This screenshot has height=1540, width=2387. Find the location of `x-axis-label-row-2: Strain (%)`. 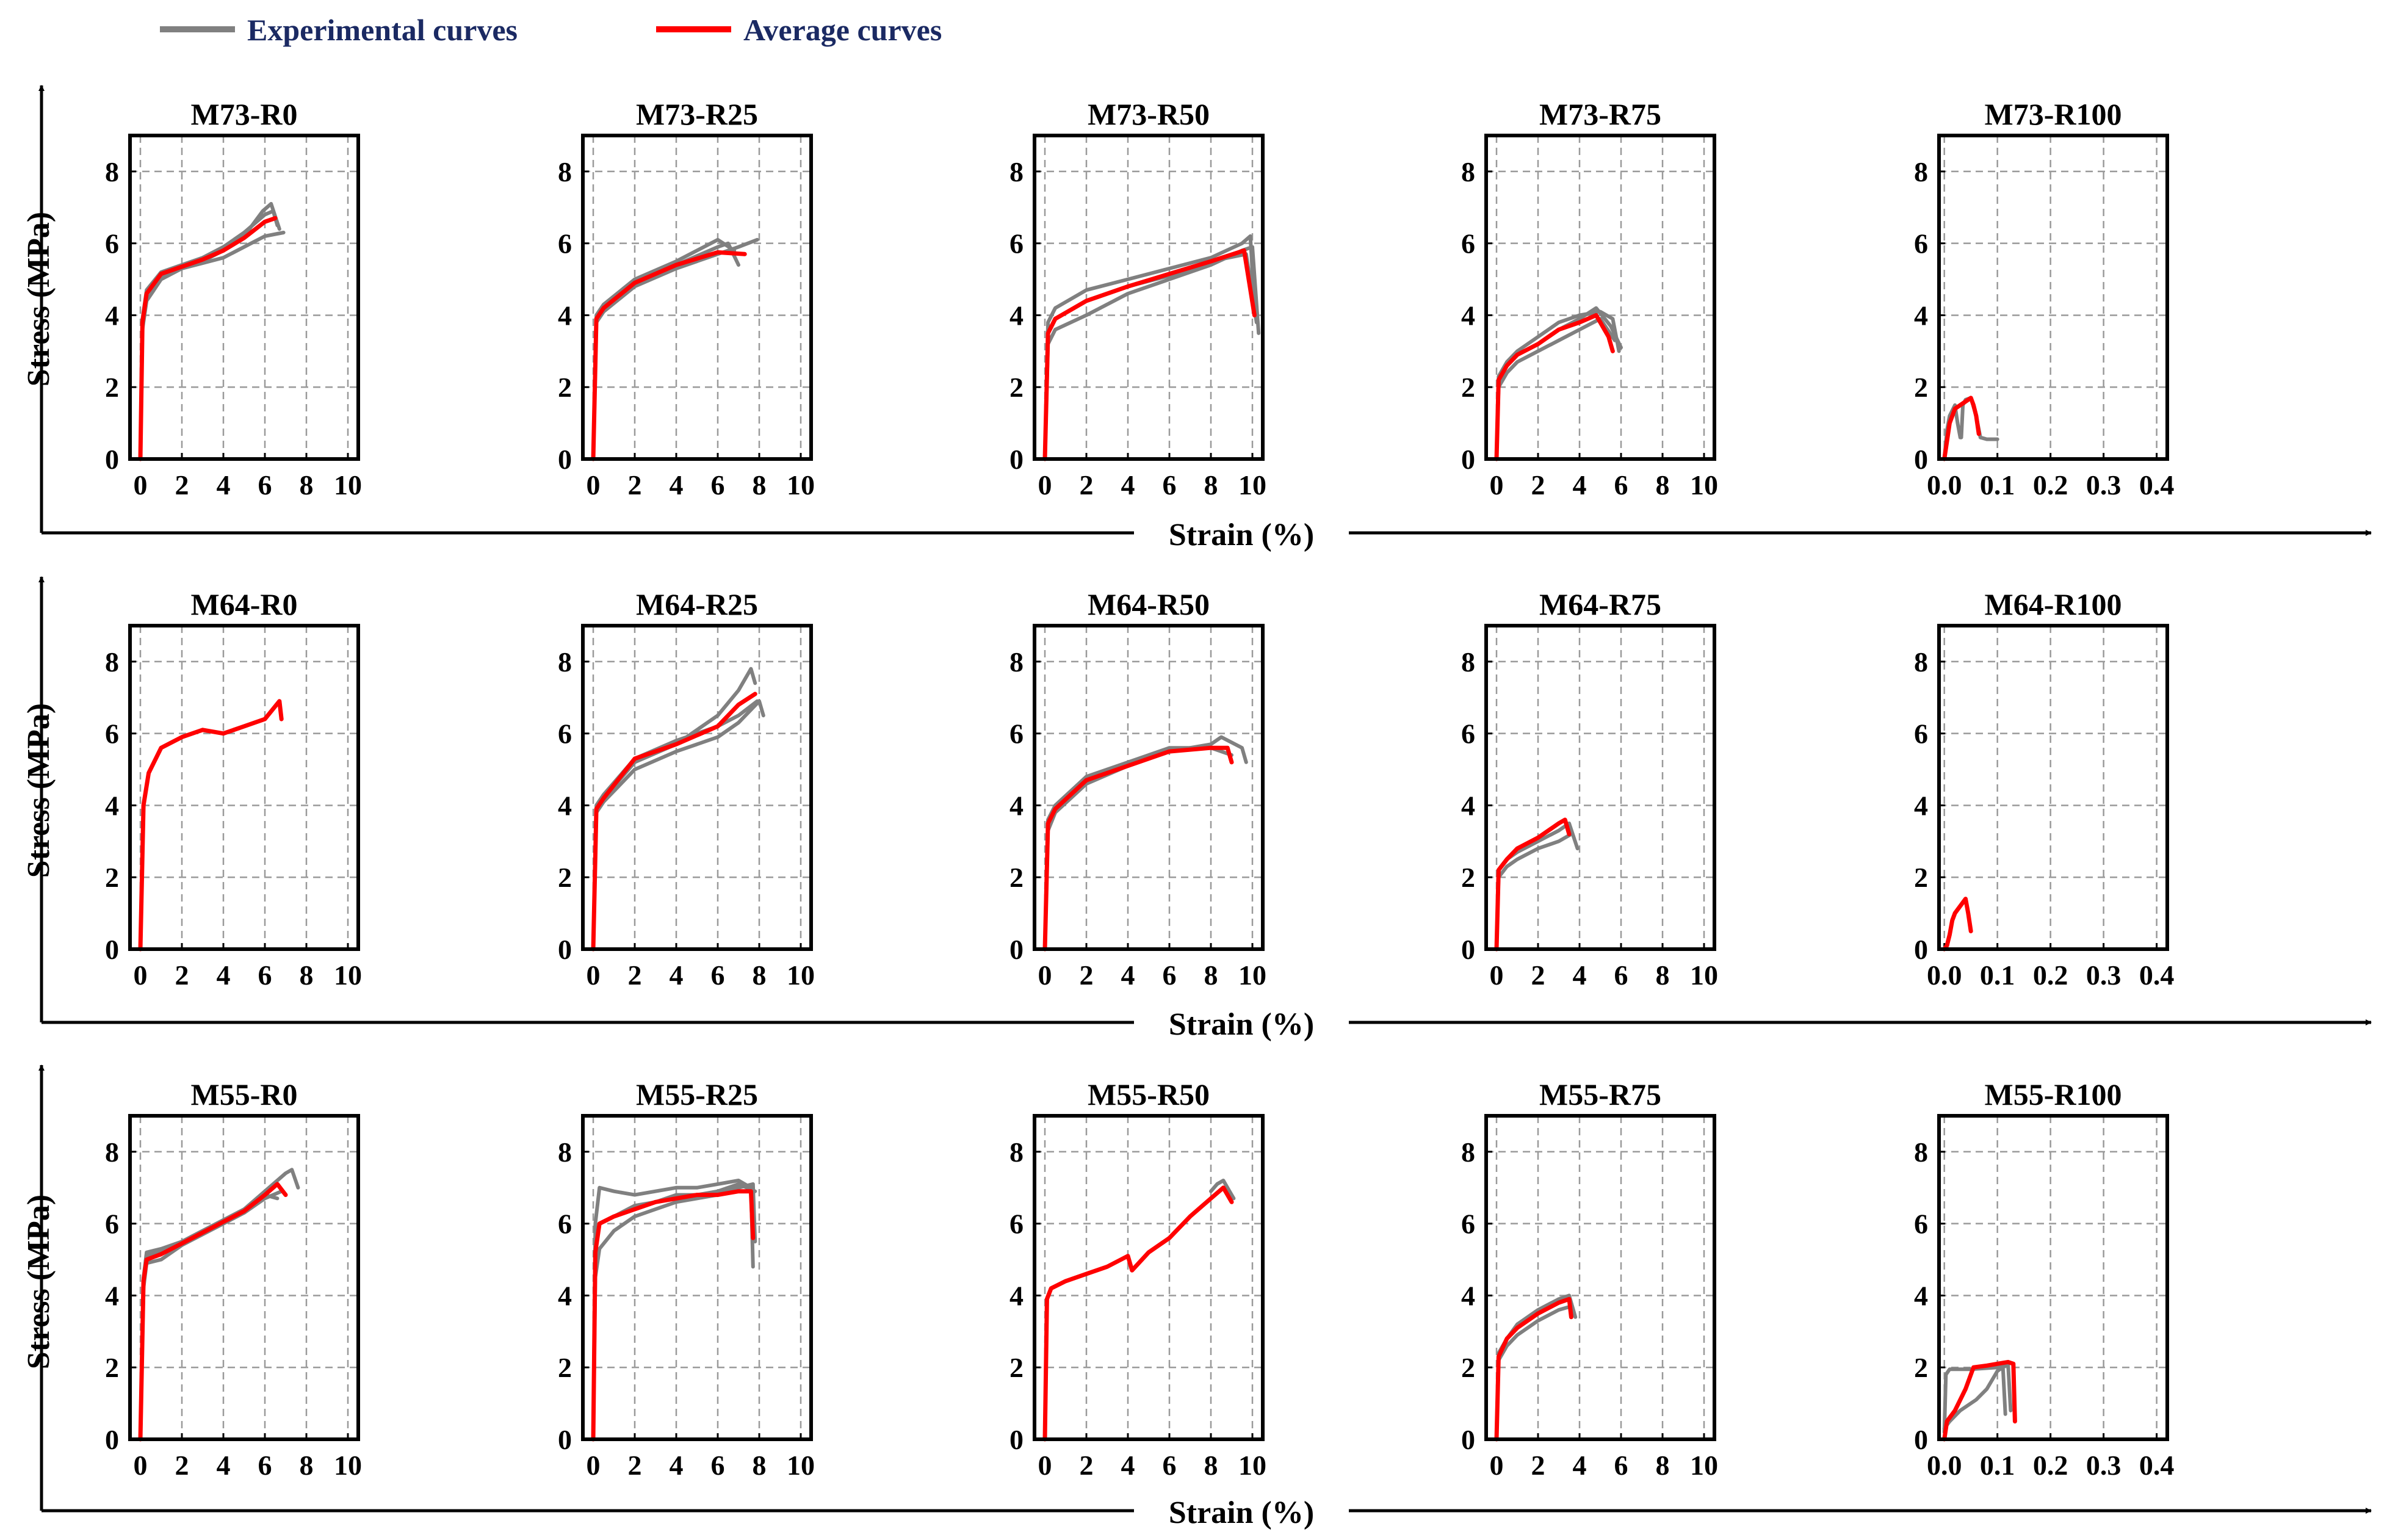

x-axis-label-row-2: Strain (%) is located at coordinates (1241, 1024).